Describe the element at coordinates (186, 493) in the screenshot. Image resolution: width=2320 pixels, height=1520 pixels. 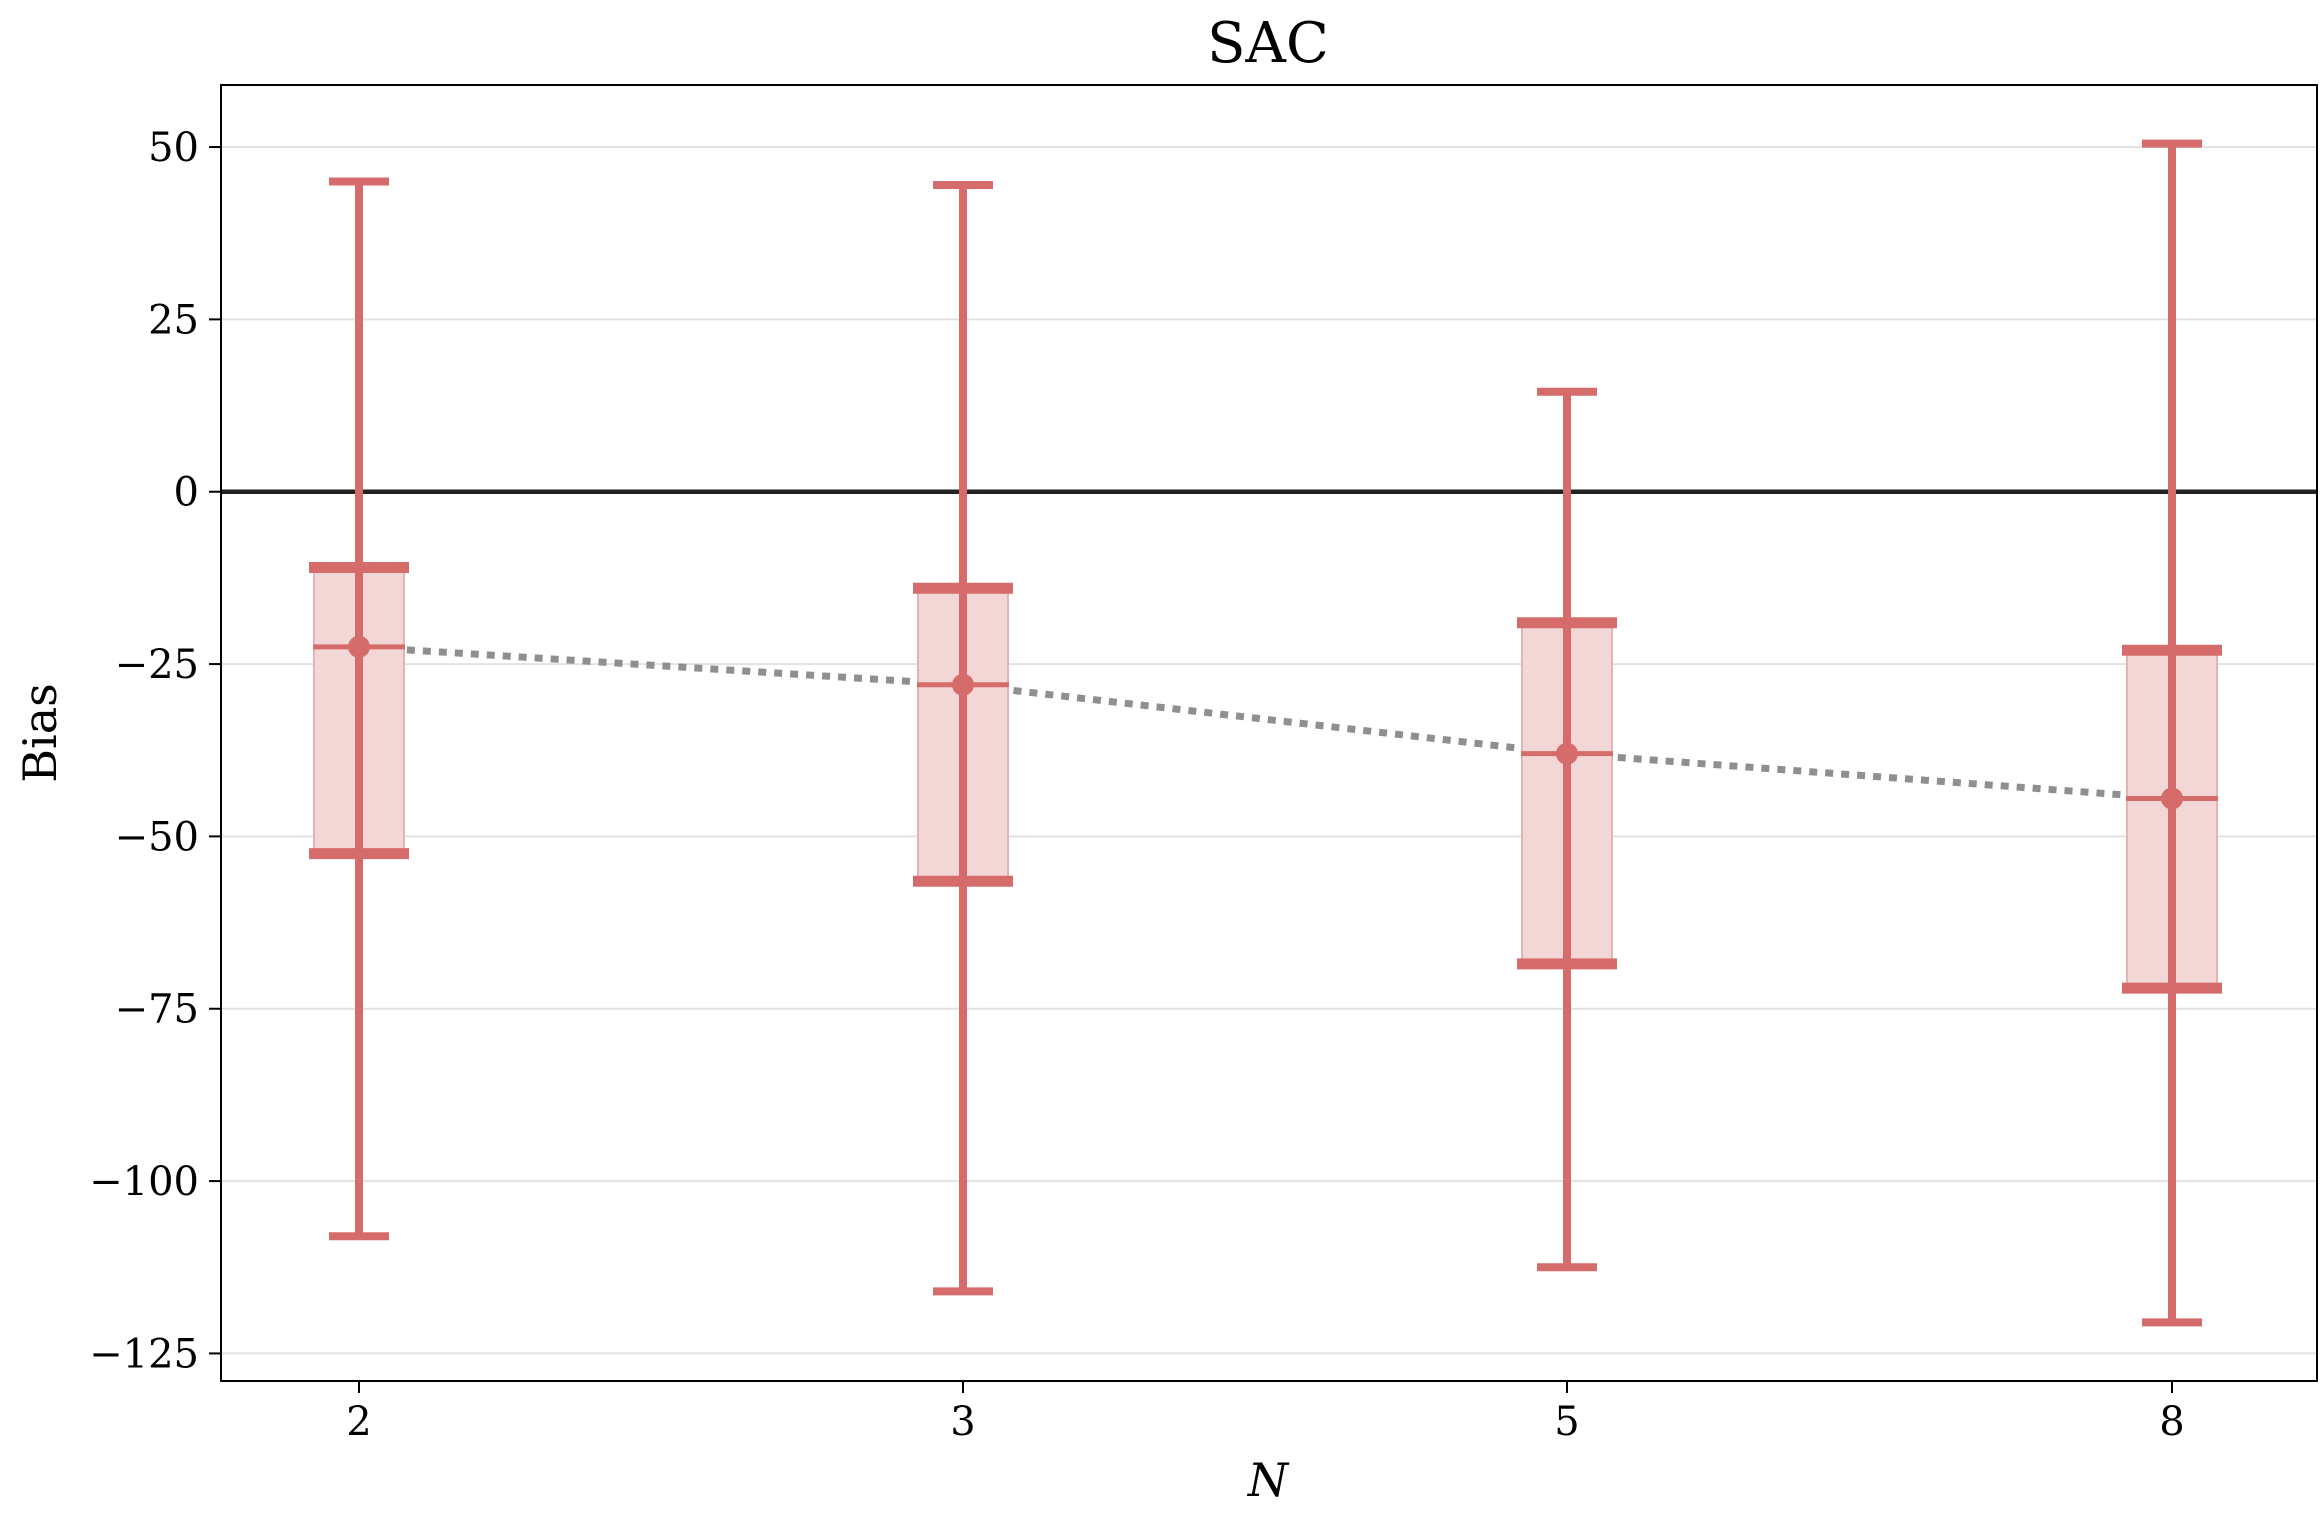
I see `y-tick-label: 0` at that location.